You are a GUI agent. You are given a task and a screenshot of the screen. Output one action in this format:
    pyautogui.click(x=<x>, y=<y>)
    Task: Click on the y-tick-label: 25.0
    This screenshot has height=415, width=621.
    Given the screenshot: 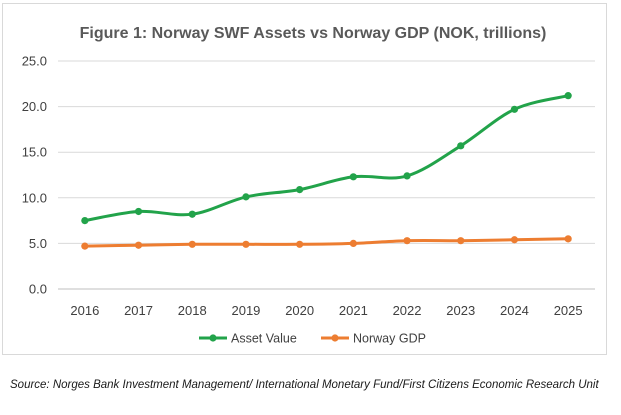 What is the action you would take?
    pyautogui.click(x=34, y=61)
    